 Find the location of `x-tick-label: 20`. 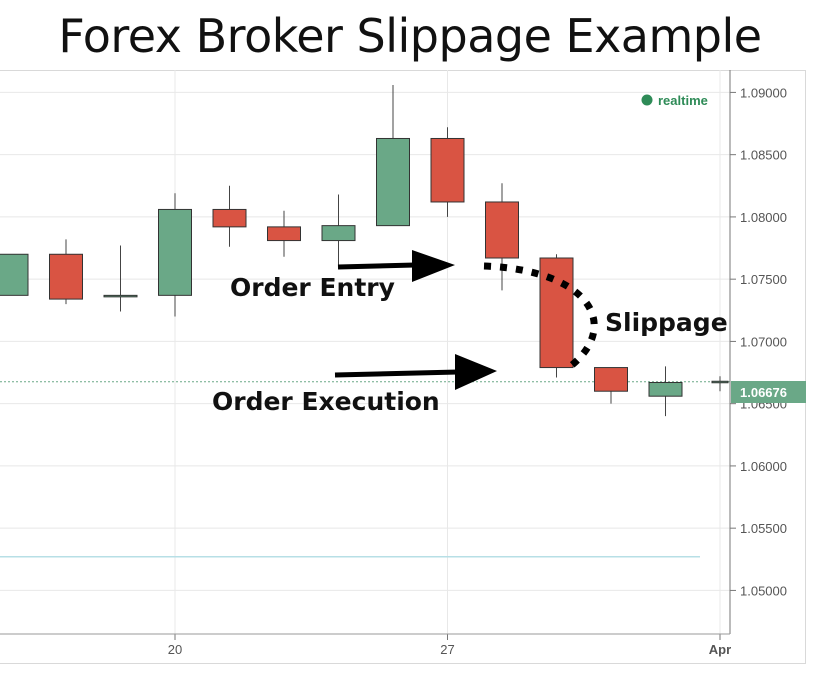

x-tick-label: 20 is located at coordinates (175, 649).